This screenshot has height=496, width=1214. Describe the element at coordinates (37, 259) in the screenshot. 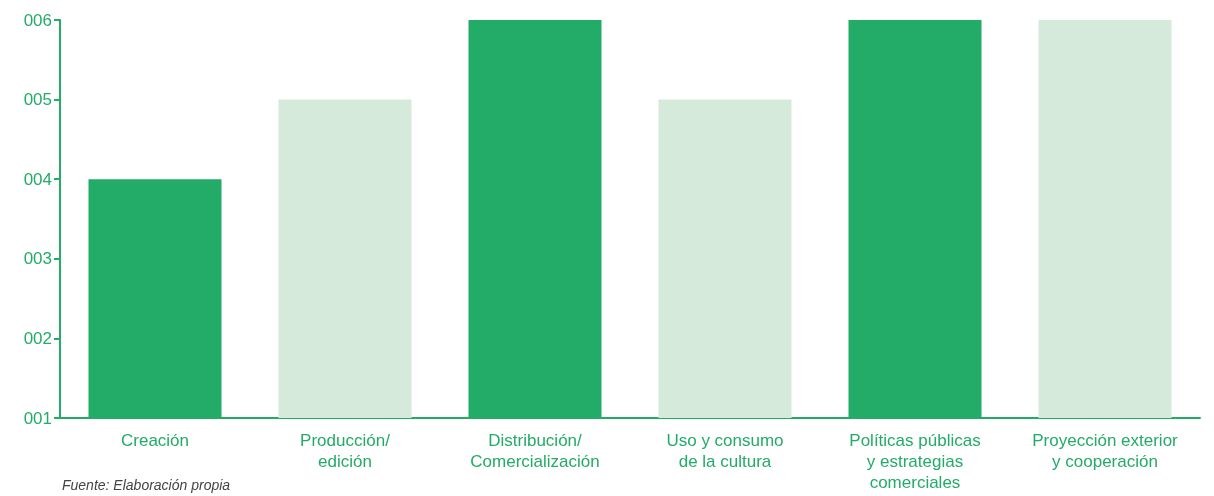

I see `y-tick-label: 003` at that location.